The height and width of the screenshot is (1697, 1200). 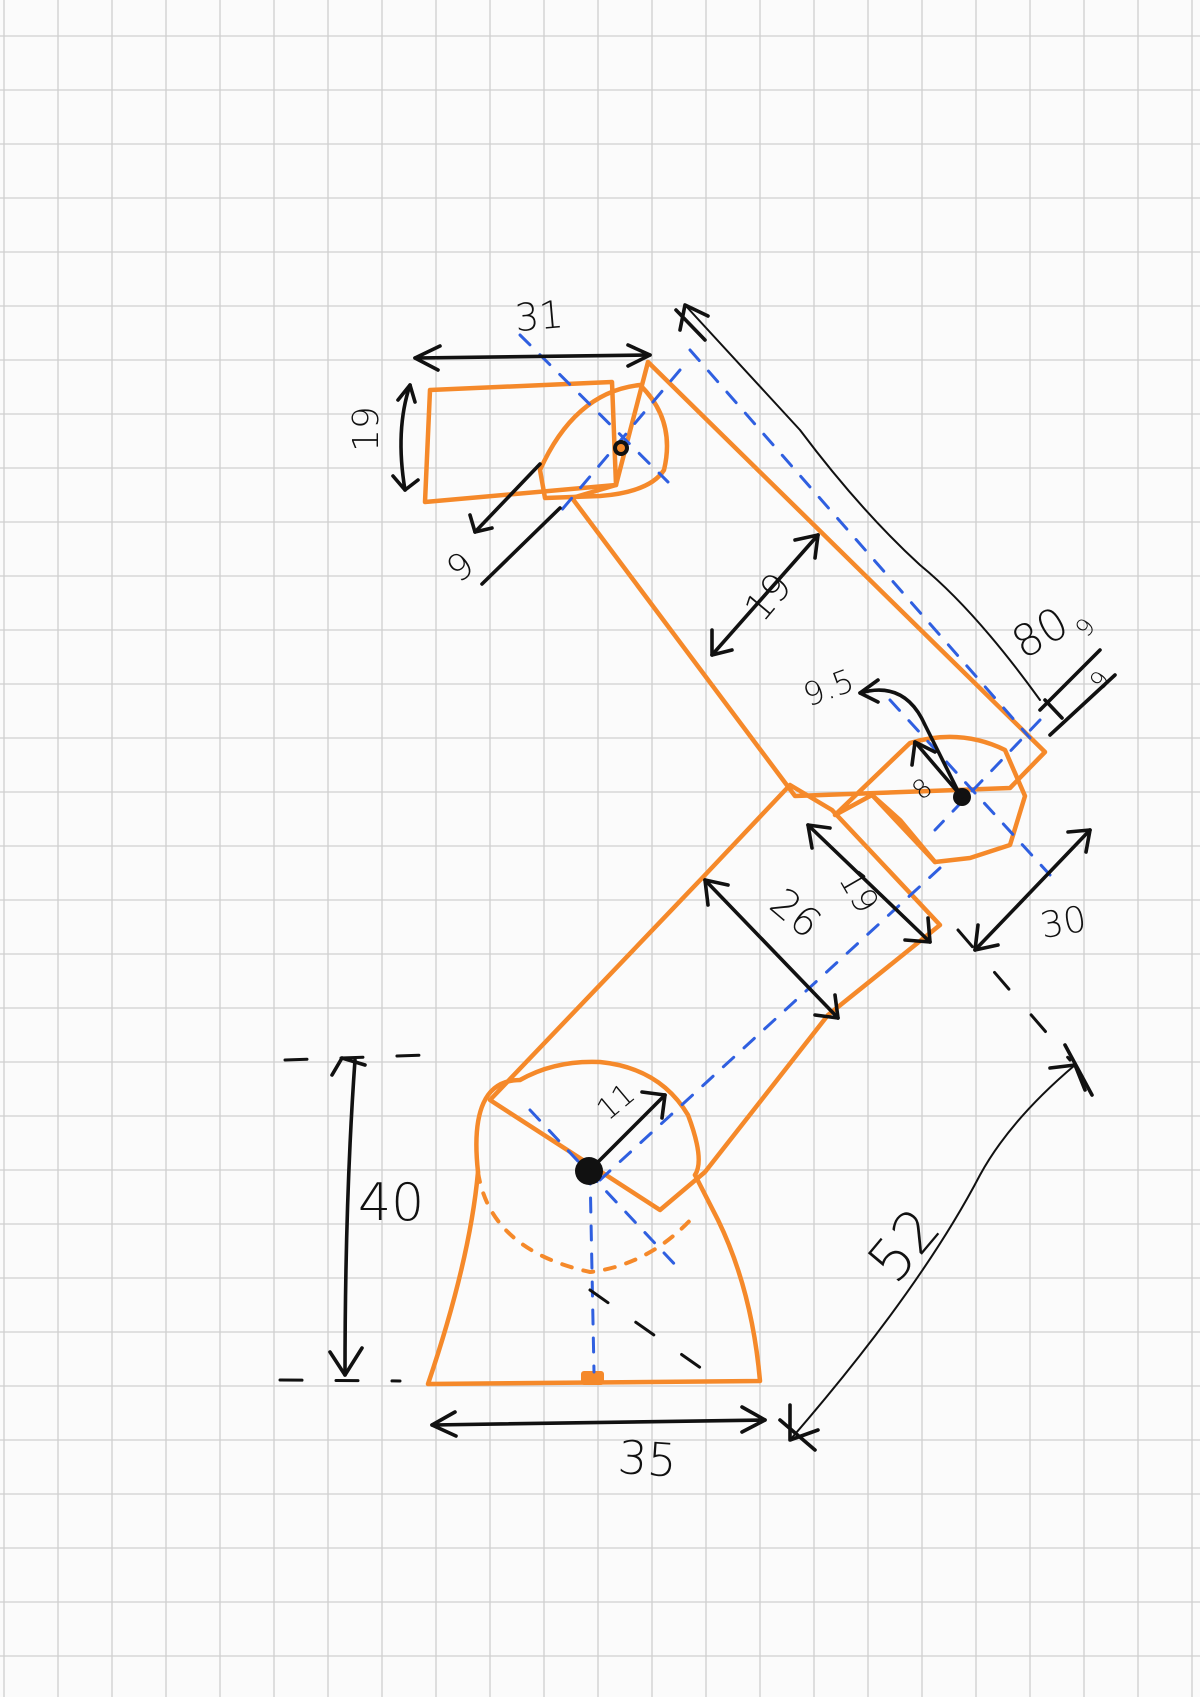 I want to click on base-pivot-circle-lower, so click(x=586, y=1222).